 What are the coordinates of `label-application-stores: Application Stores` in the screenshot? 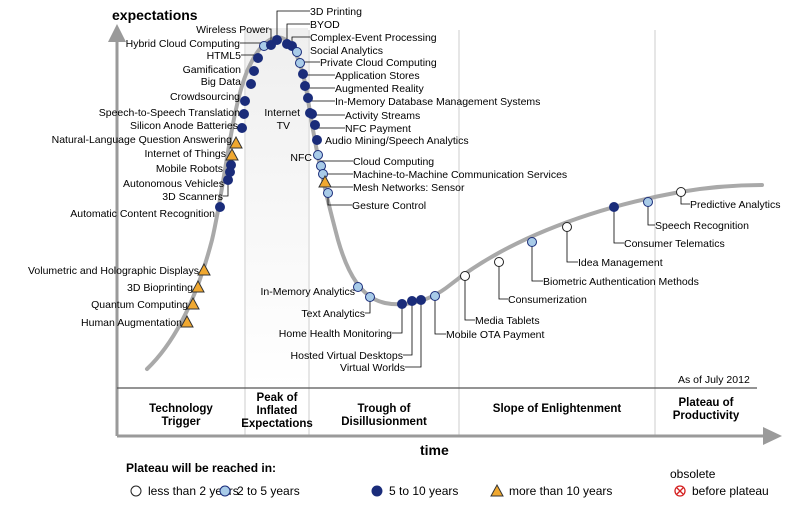 It's located at (377, 76).